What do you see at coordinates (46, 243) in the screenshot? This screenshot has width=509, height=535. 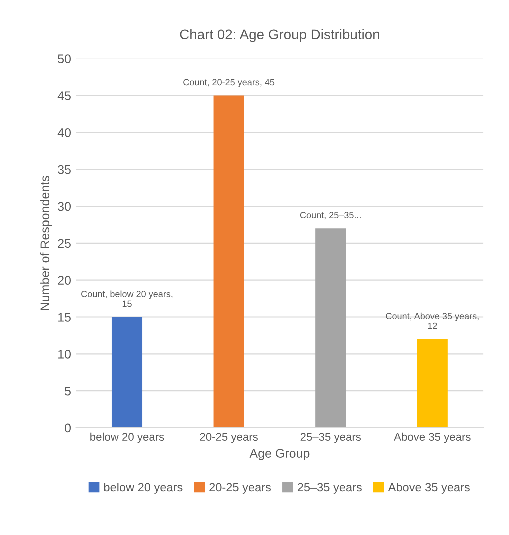 I see `y-axis-title: Number of Respondents` at bounding box center [46, 243].